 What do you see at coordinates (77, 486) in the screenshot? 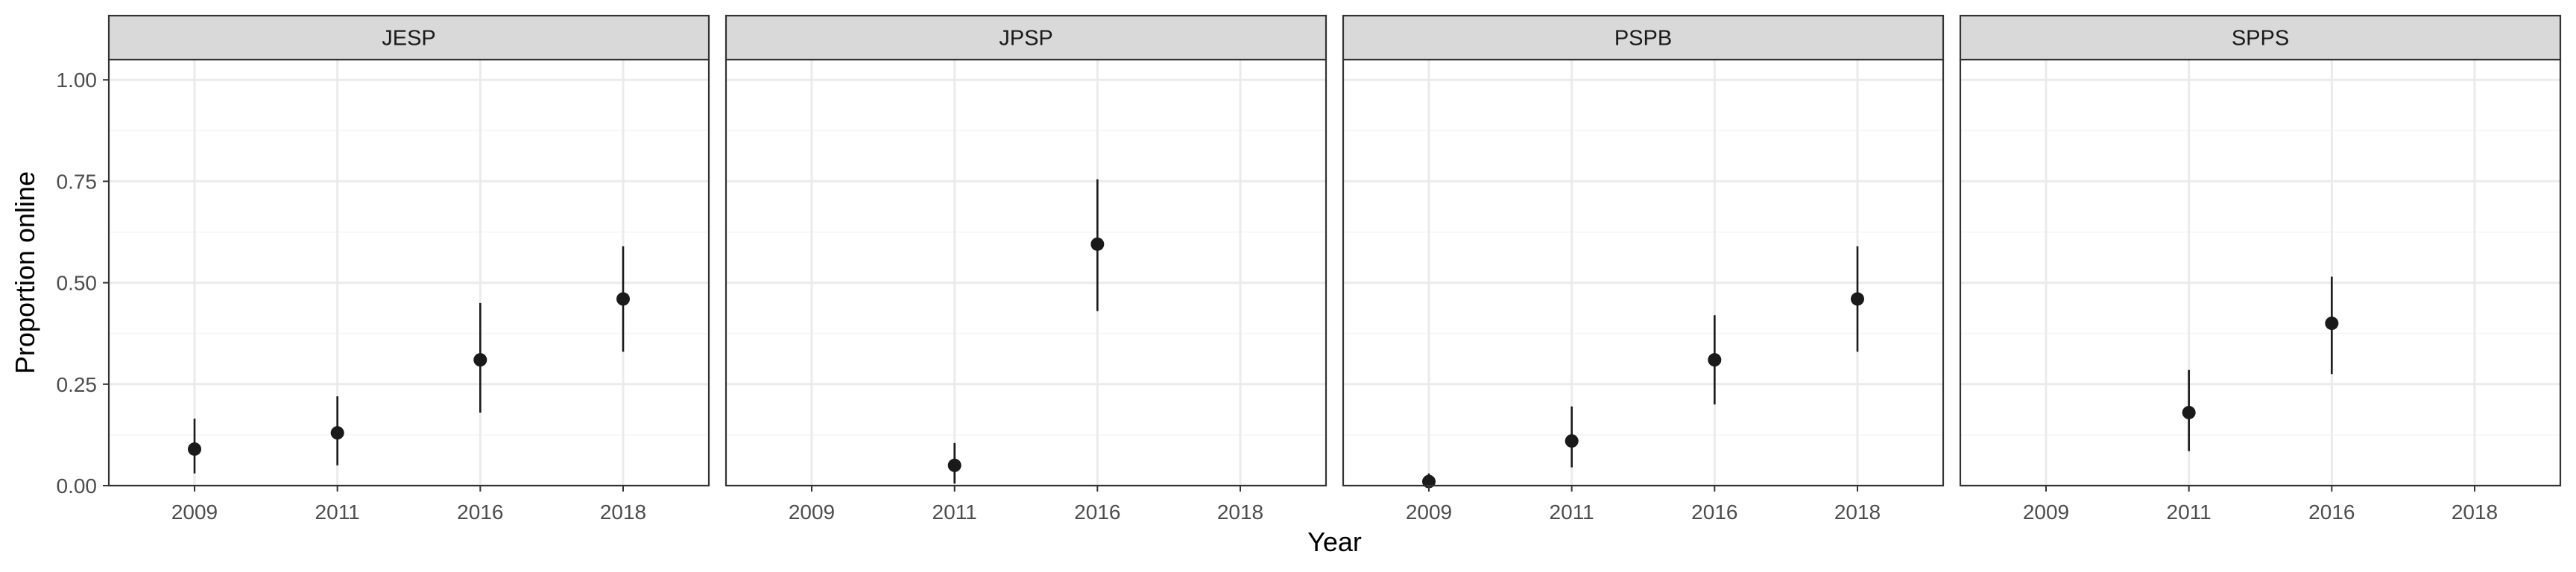
I see `y-tick-label: 0.00` at bounding box center [77, 486].